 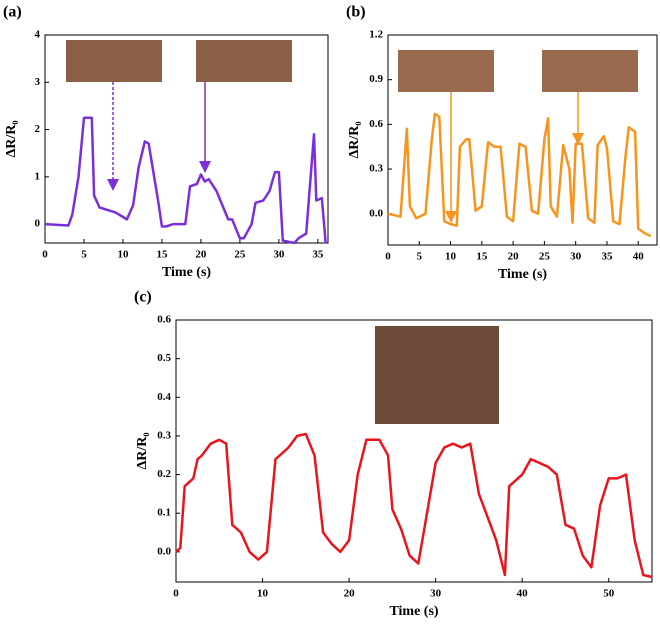 What do you see at coordinates (38, 176) in the screenshot?
I see `y-tick-label: 1` at bounding box center [38, 176].